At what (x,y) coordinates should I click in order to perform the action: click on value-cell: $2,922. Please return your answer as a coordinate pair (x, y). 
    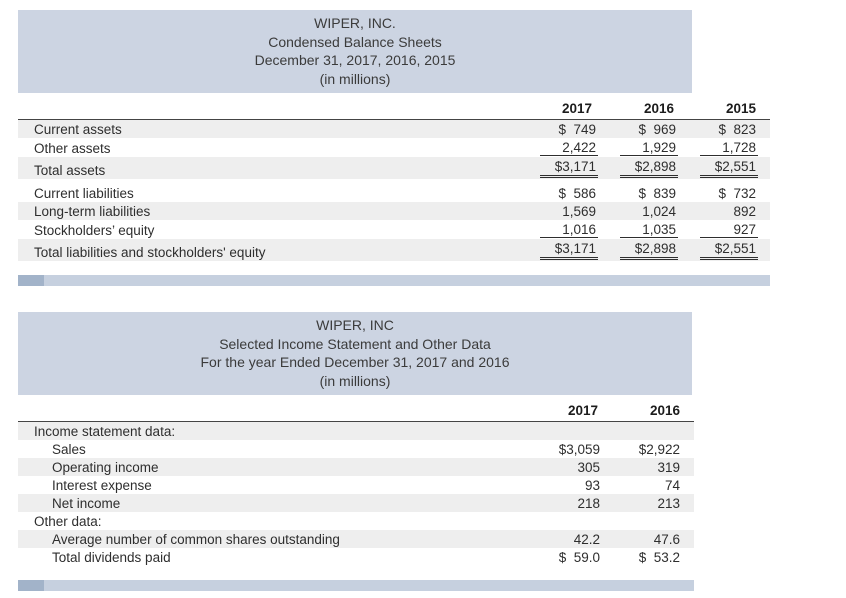
    Looking at the image, I should click on (642, 449).